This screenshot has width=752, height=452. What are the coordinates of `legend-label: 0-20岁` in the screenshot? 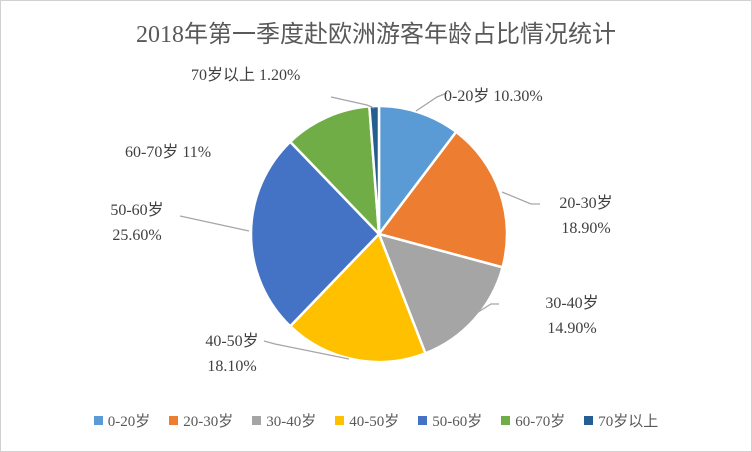 It's located at (129, 422).